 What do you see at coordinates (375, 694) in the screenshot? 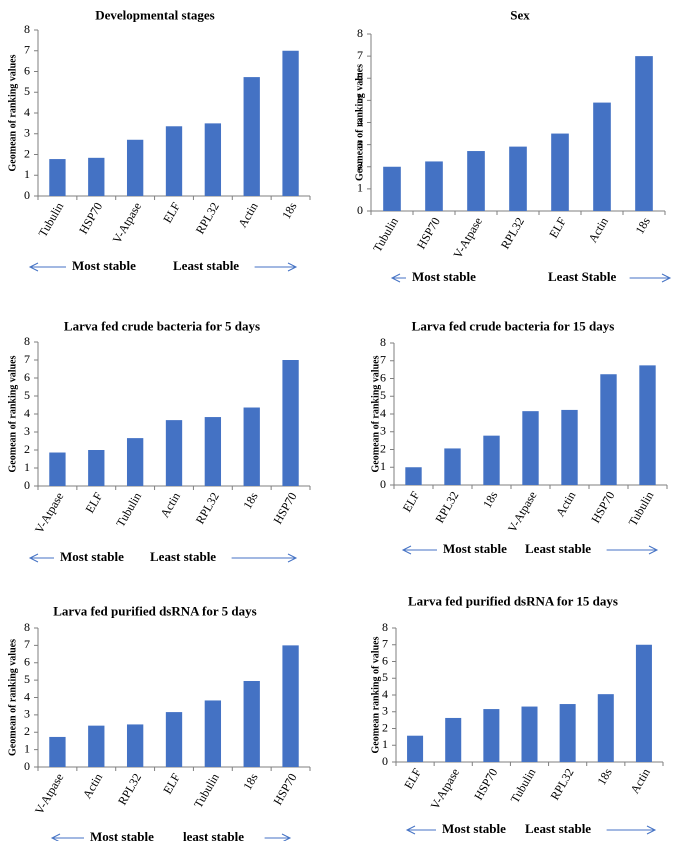
I see `y-axis-label: Geomean ranking of values` at bounding box center [375, 694].